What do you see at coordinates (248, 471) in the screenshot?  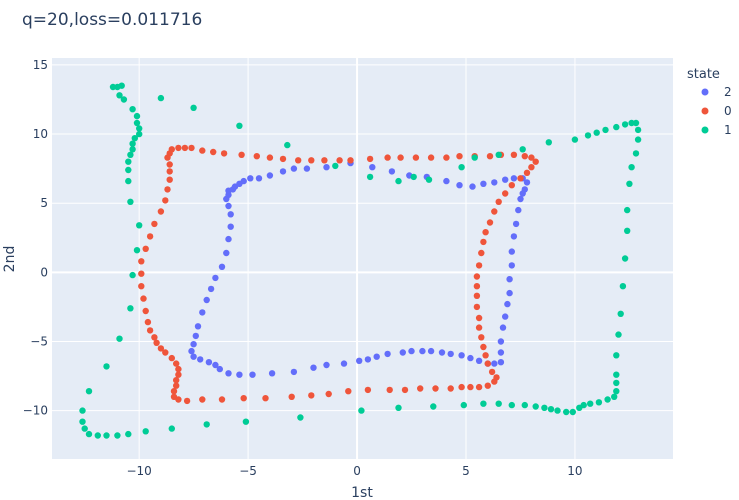 I see `x-tick-label: −5` at bounding box center [248, 471].